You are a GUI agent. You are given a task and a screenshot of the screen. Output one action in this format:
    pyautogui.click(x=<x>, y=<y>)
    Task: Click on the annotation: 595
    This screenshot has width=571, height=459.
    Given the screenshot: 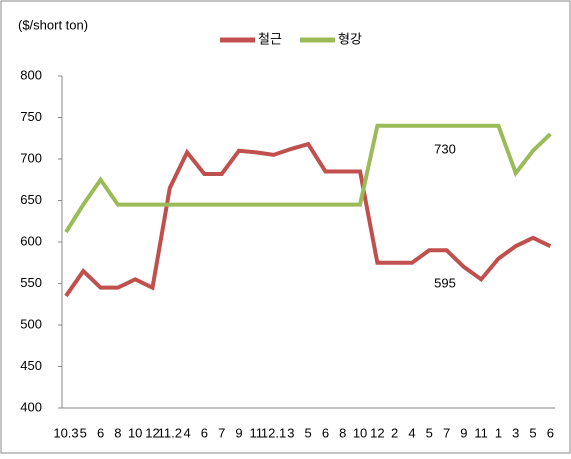 What is the action you would take?
    pyautogui.click(x=445, y=282)
    